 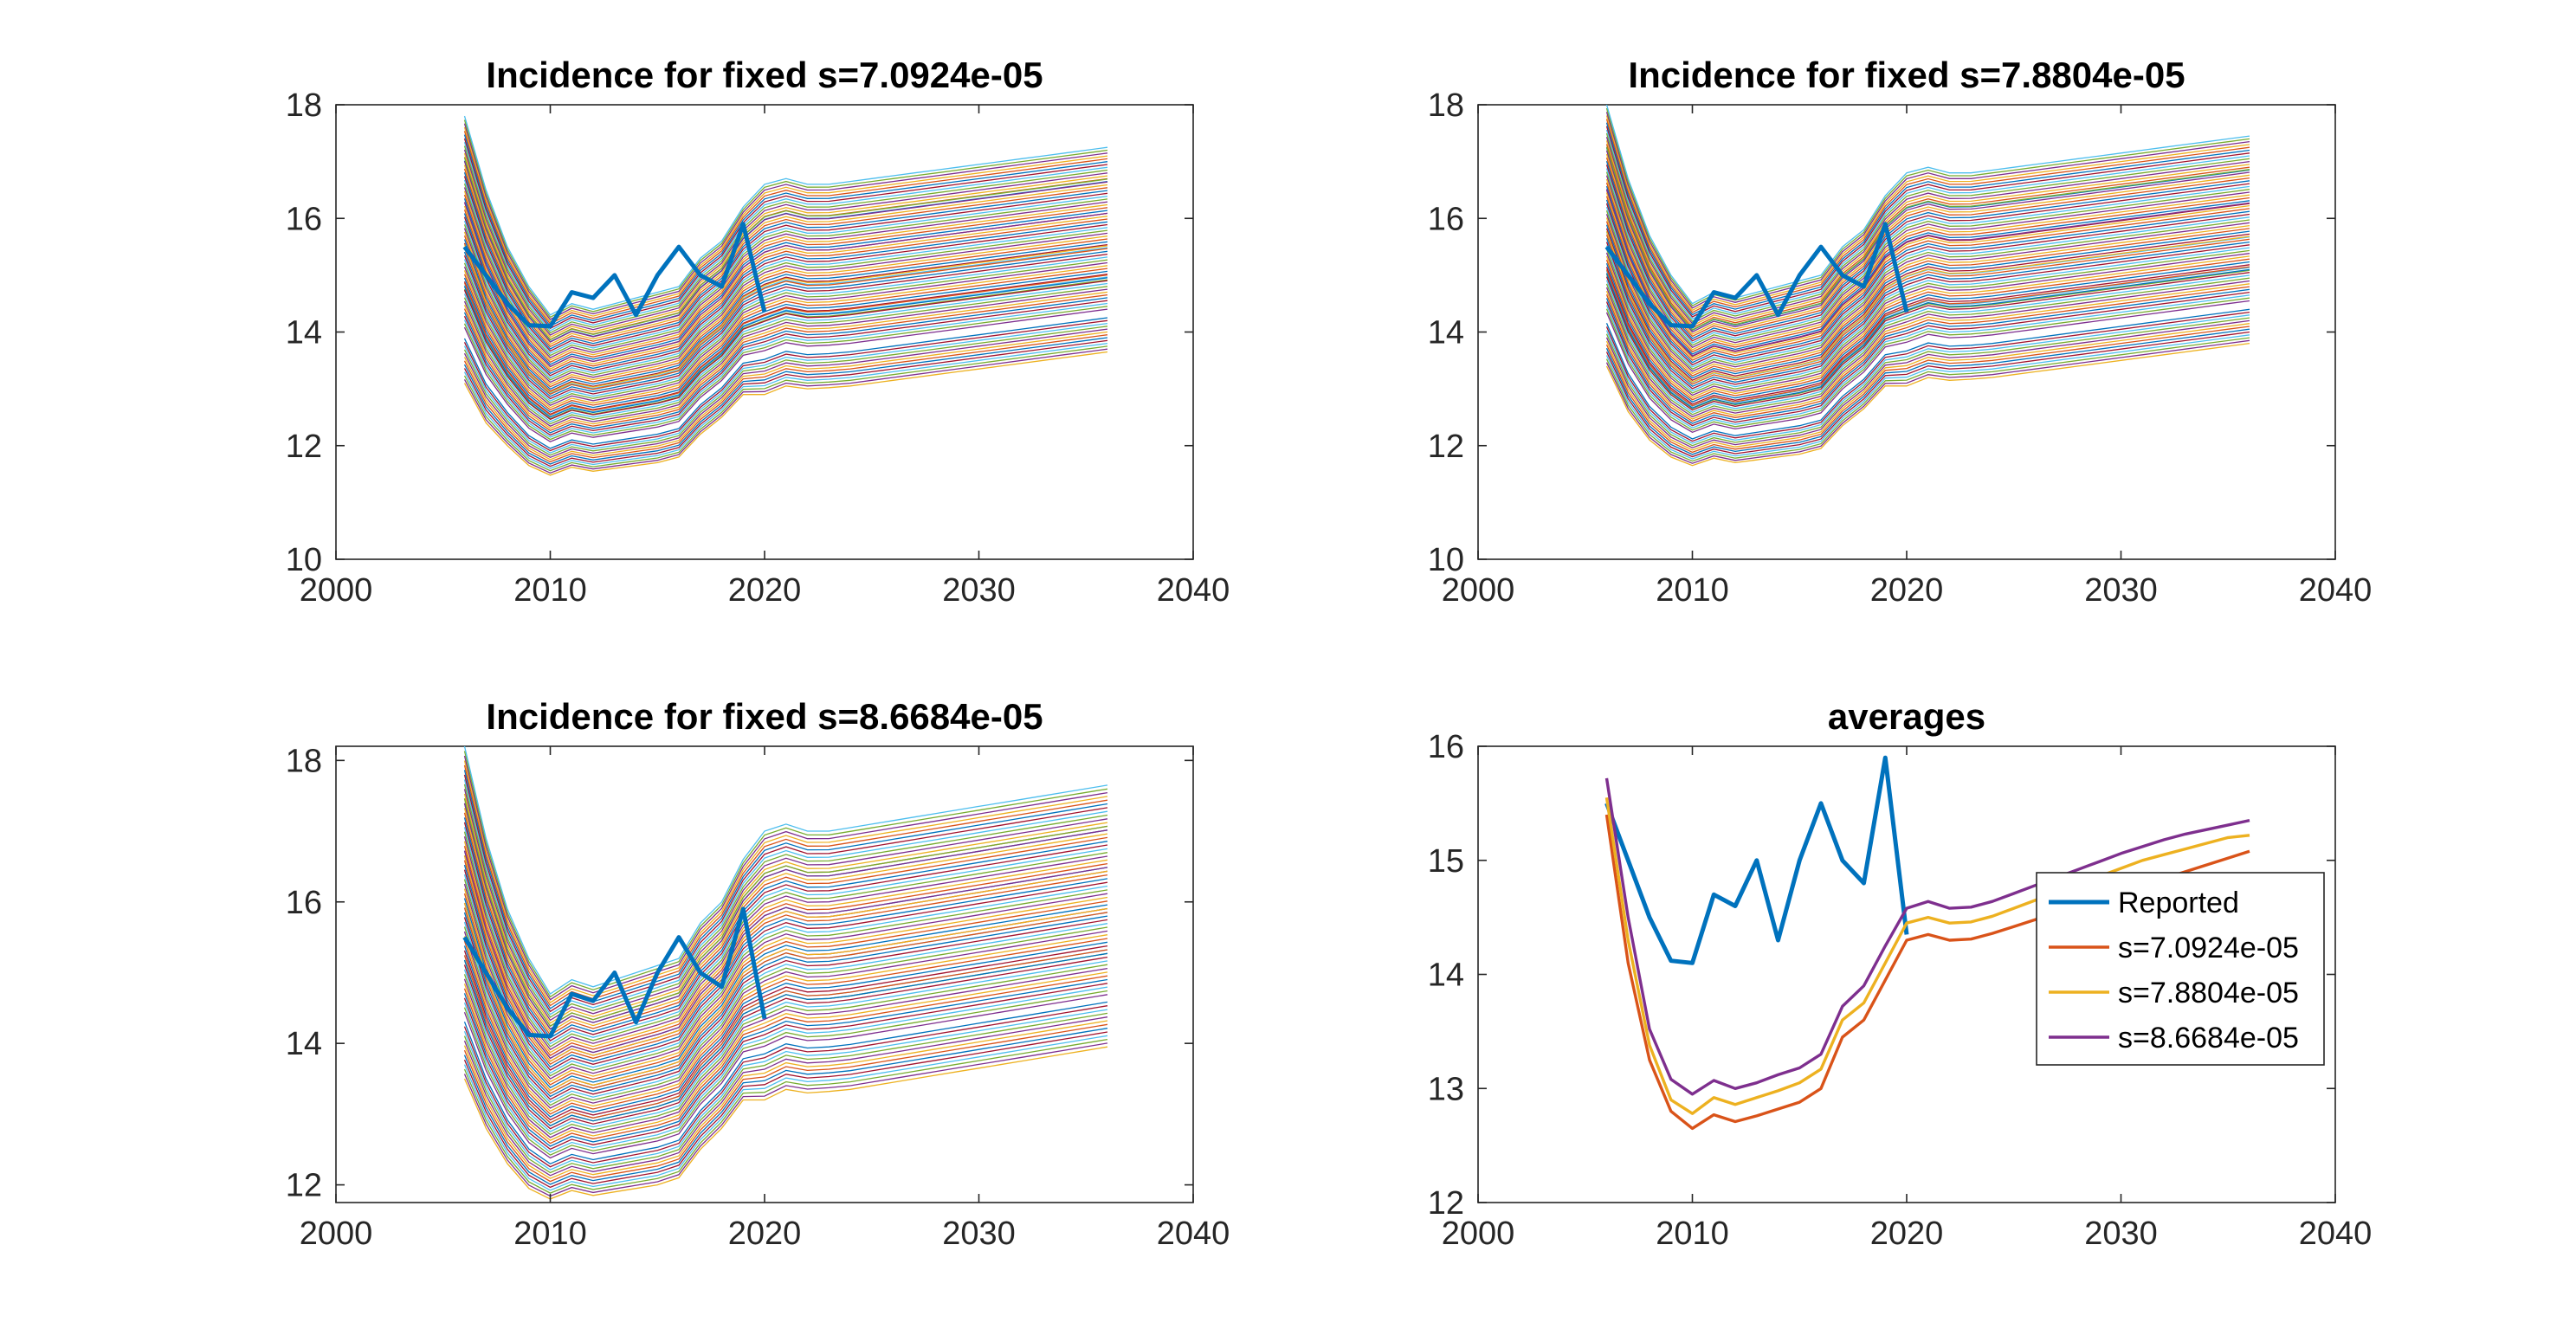 What do you see at coordinates (1193, 1234) in the screenshot?
I see `panel-3-x-tick-label: 2040` at bounding box center [1193, 1234].